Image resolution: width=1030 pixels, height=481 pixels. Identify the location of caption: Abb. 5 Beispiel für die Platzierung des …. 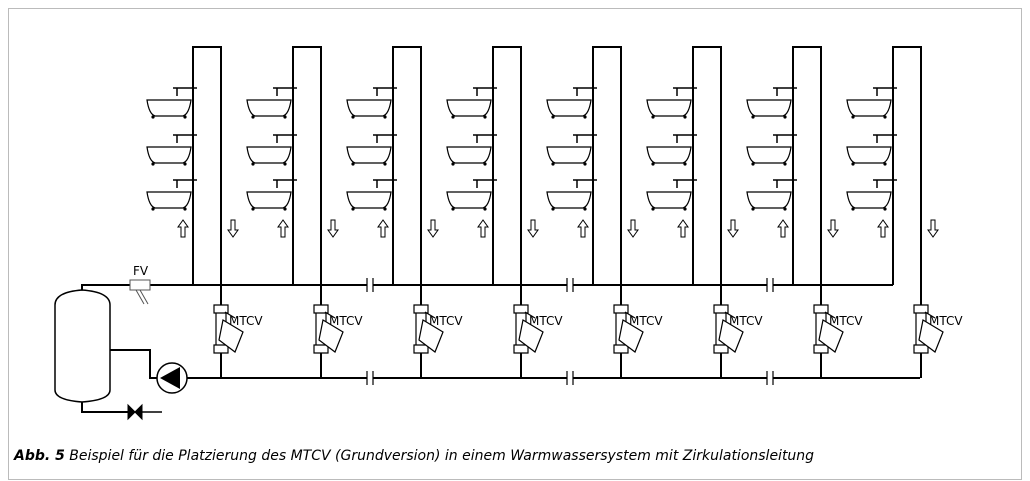
(413, 456).